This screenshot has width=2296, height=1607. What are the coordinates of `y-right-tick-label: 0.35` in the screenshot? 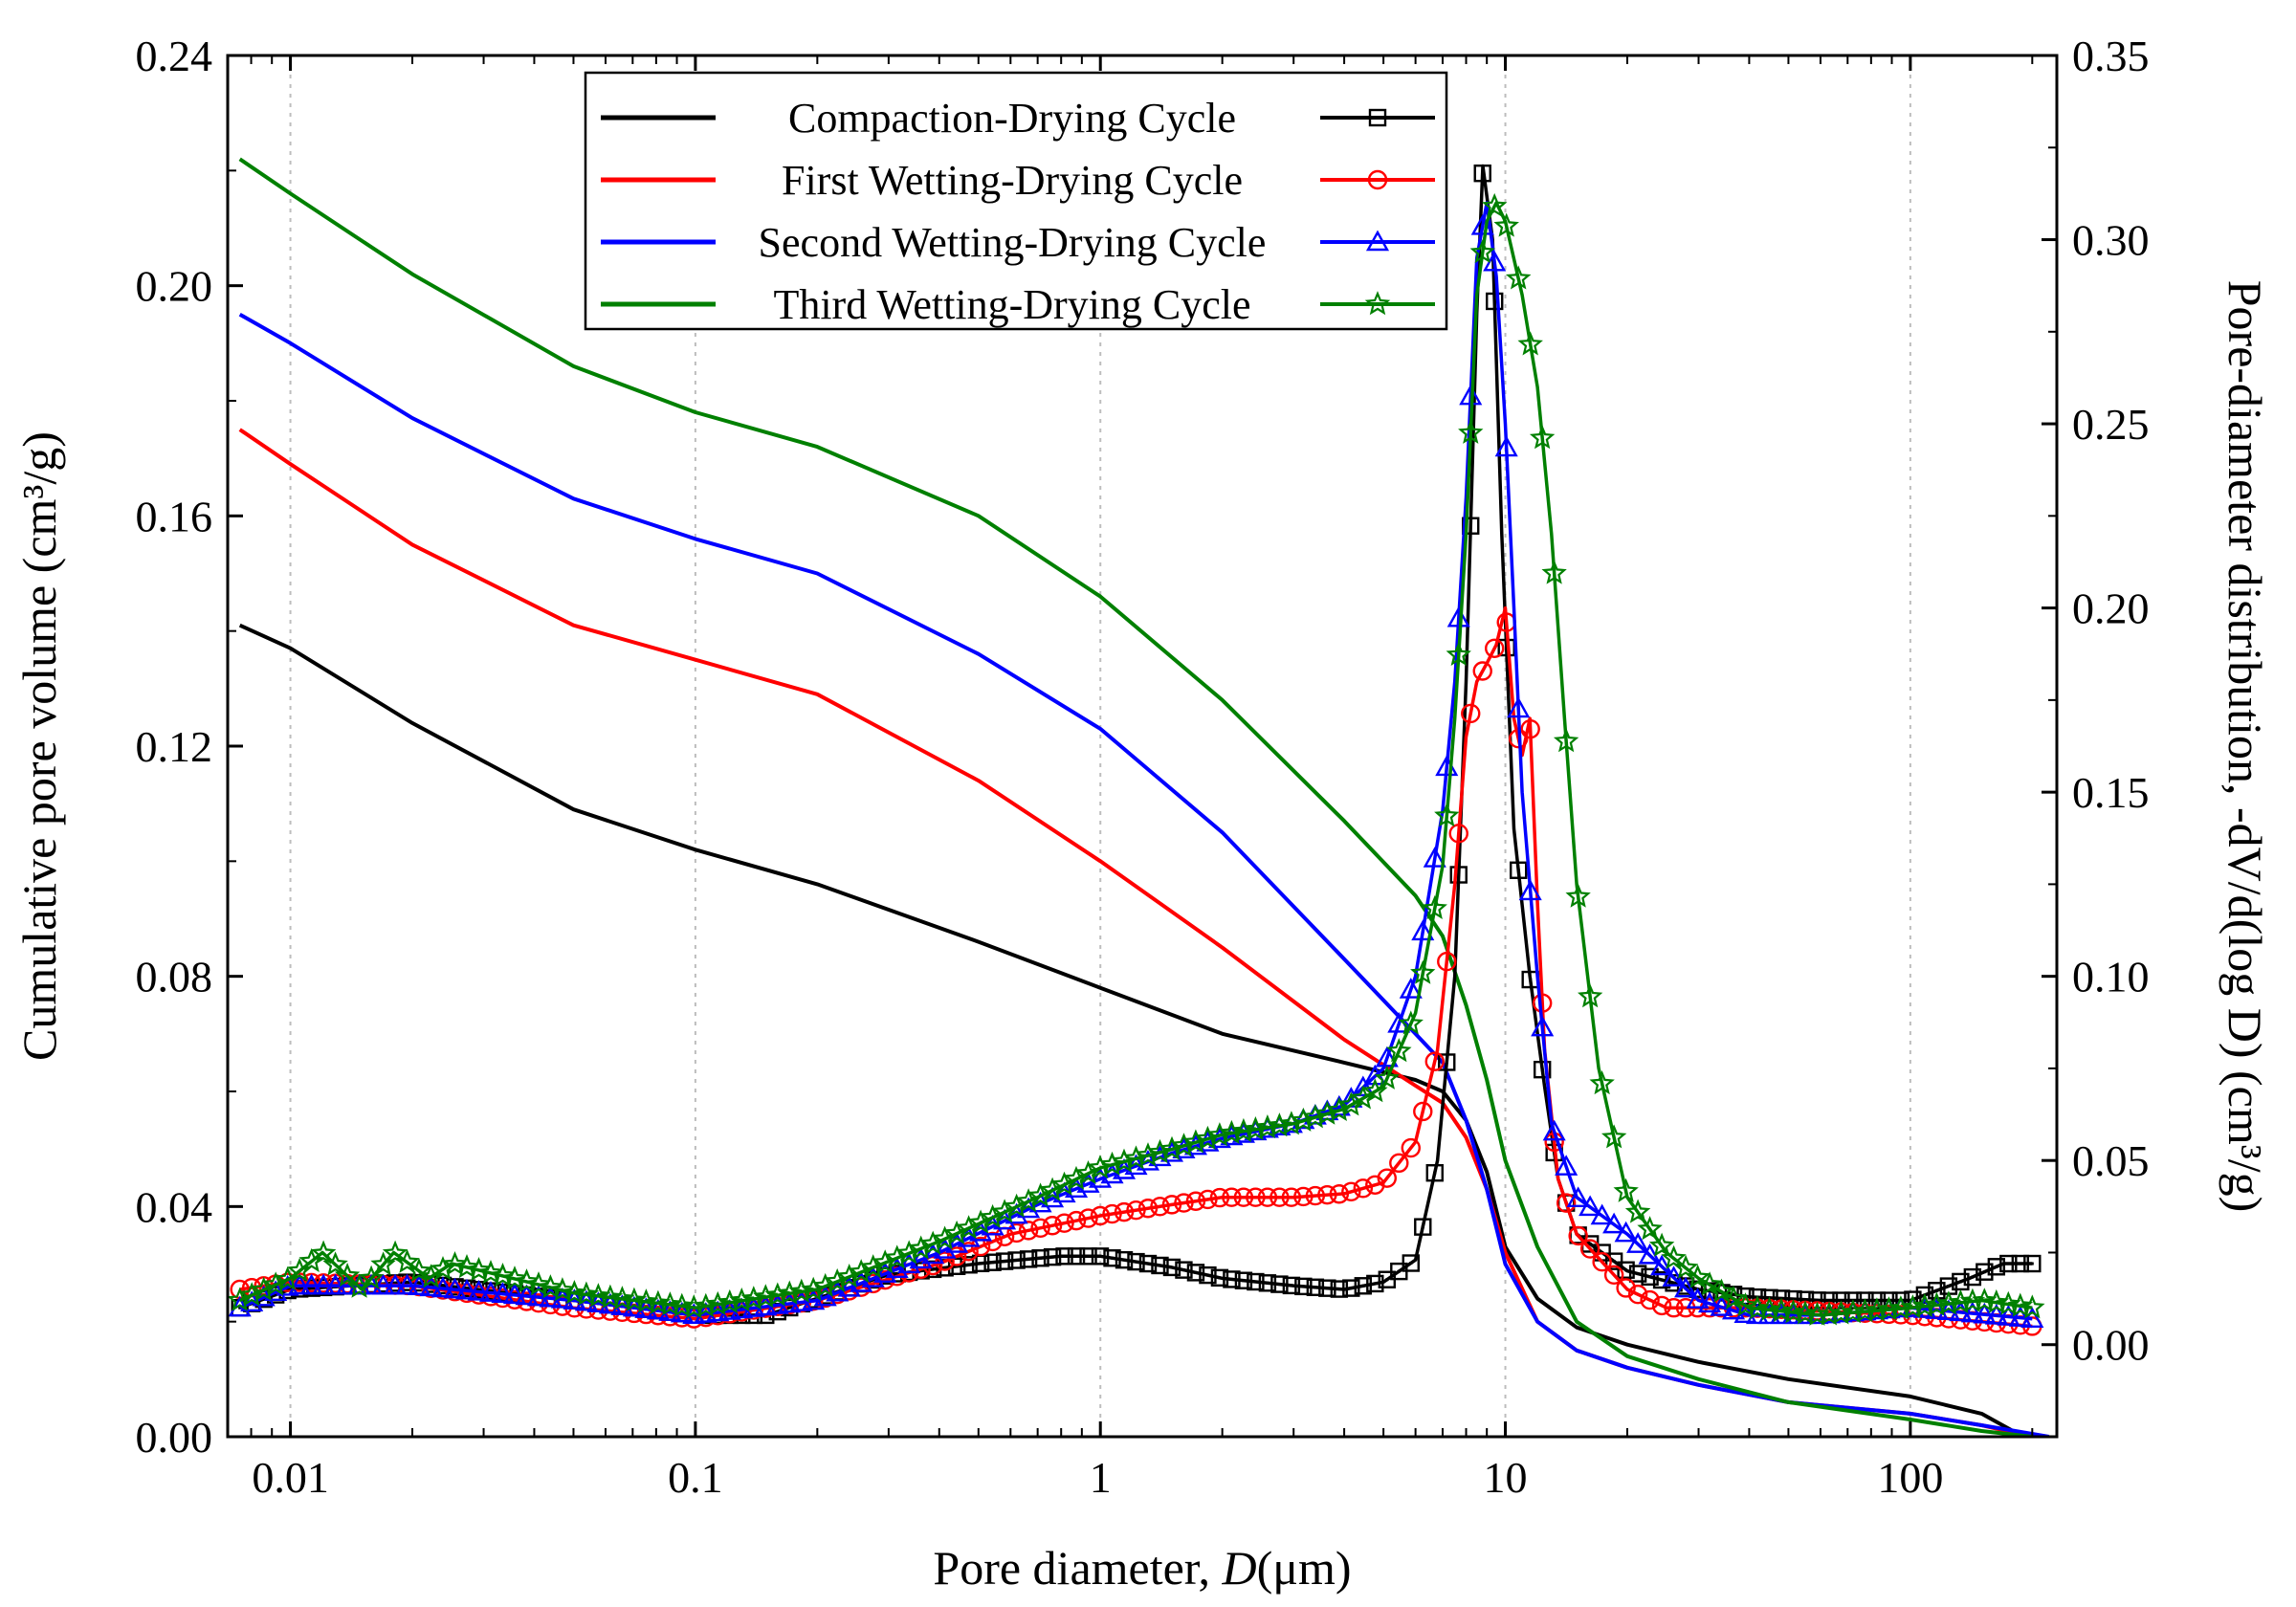 It's located at (2111, 56).